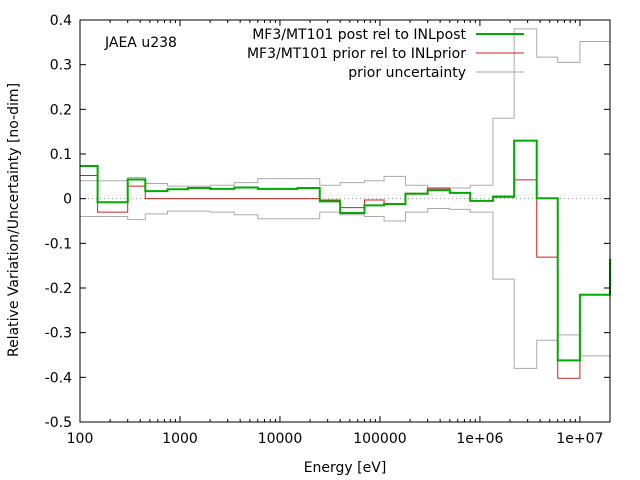 The width and height of the screenshot is (640, 480). I want to click on y-tick-label: 0.2, so click(61, 110).